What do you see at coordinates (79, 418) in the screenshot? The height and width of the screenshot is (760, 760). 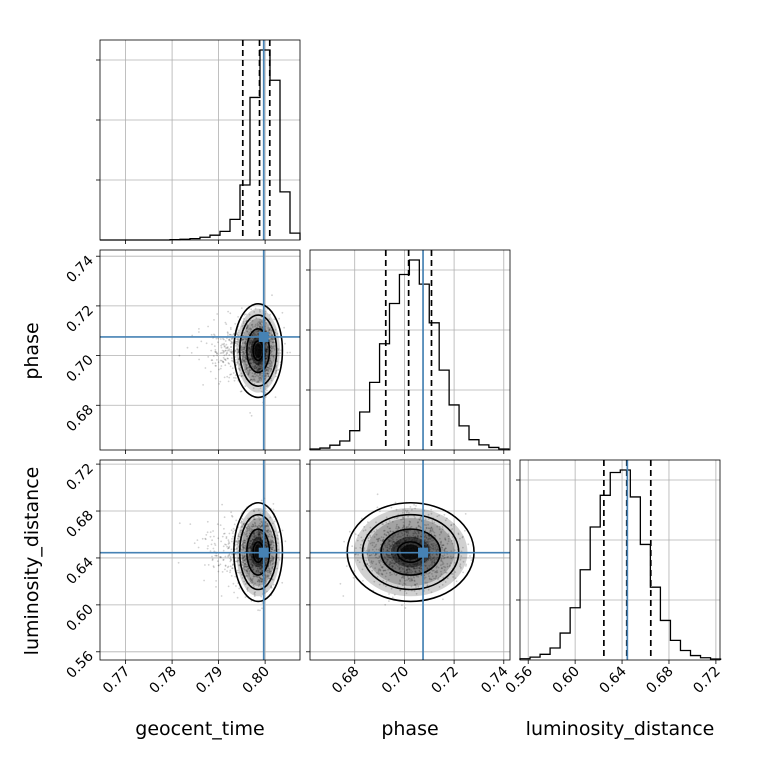 I see `y-tick-label: 0.68` at bounding box center [79, 418].